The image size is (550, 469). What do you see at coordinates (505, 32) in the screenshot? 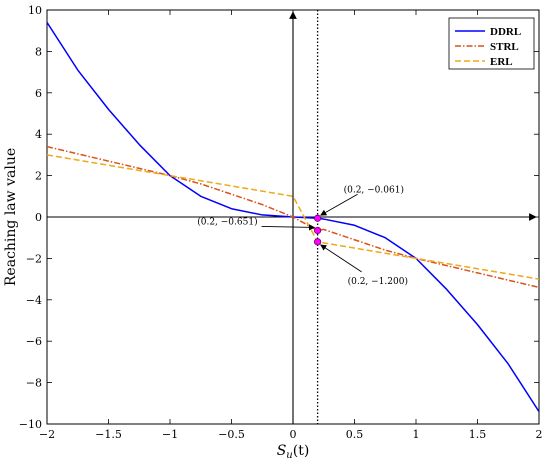
I see `legend-label-ddrl: DDRL` at bounding box center [505, 32].